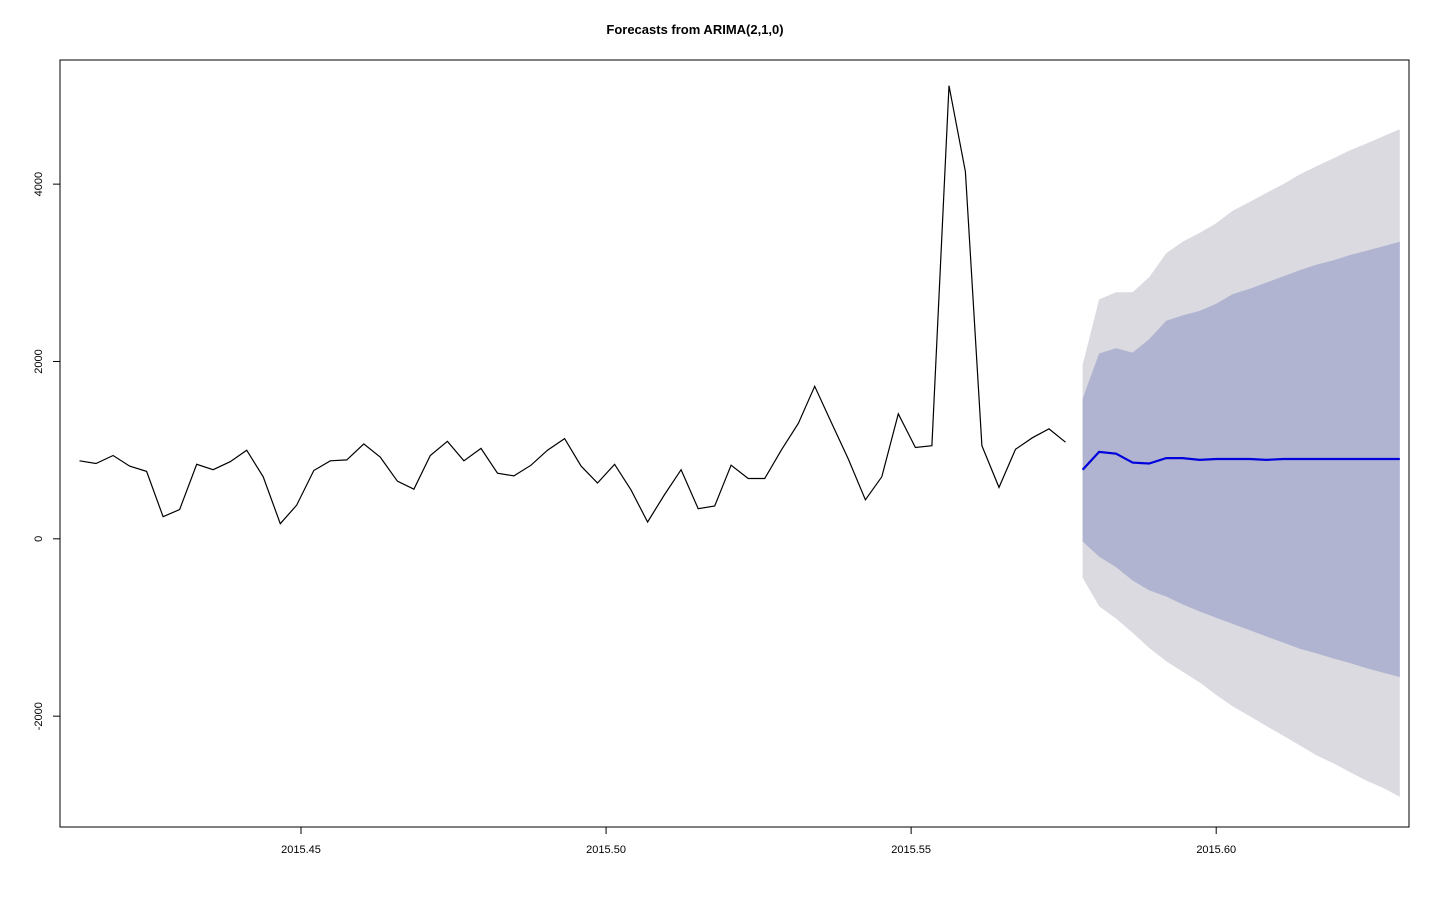 The height and width of the screenshot is (900, 1440). Describe the element at coordinates (39, 184) in the screenshot. I see `y-tick-label: 4000` at that location.